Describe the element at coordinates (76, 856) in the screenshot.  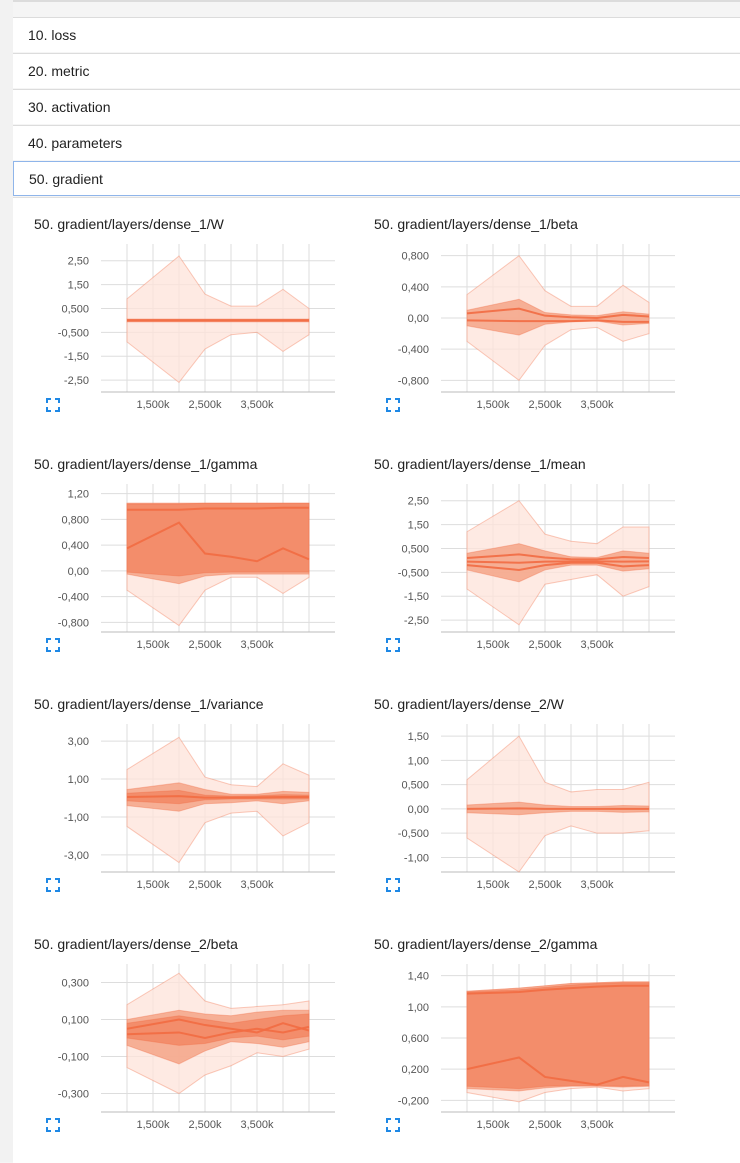
I see `y-tick-label: -3,00` at that location.